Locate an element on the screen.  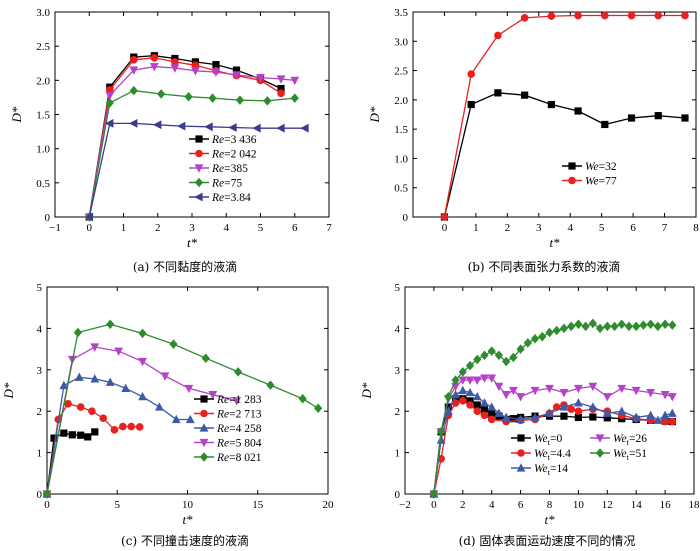
legend-label: Wet=26 is located at coordinates (630, 440).